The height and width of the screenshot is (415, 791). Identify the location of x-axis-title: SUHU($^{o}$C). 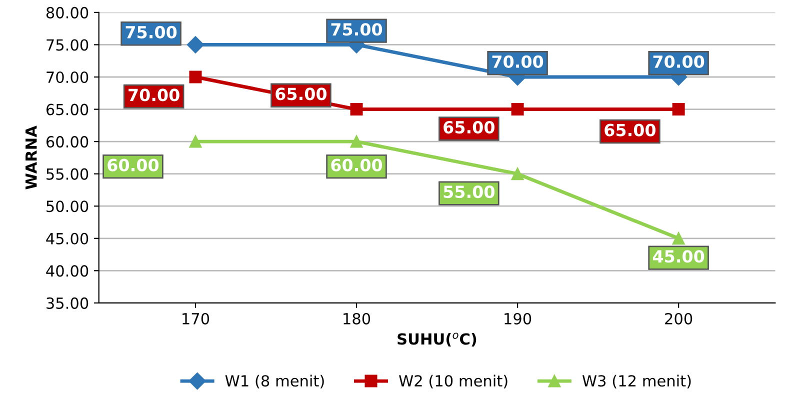
(437, 339).